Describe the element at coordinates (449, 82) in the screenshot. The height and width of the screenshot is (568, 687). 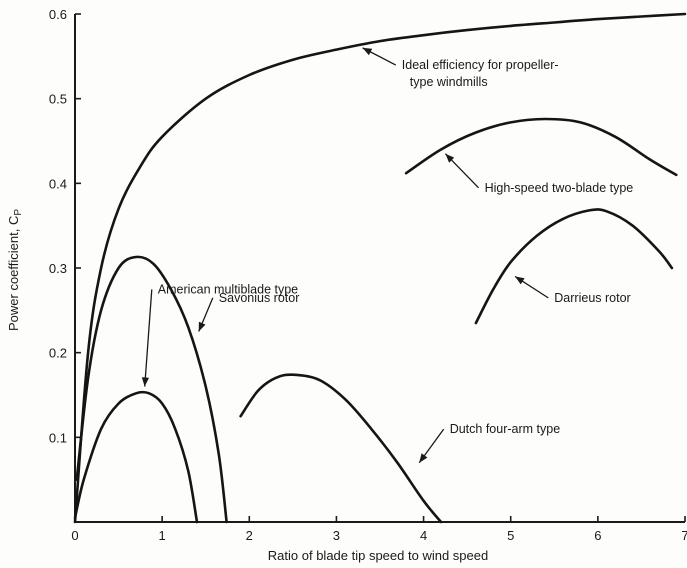
I see `annotation-label-ideal: type windmills` at that location.